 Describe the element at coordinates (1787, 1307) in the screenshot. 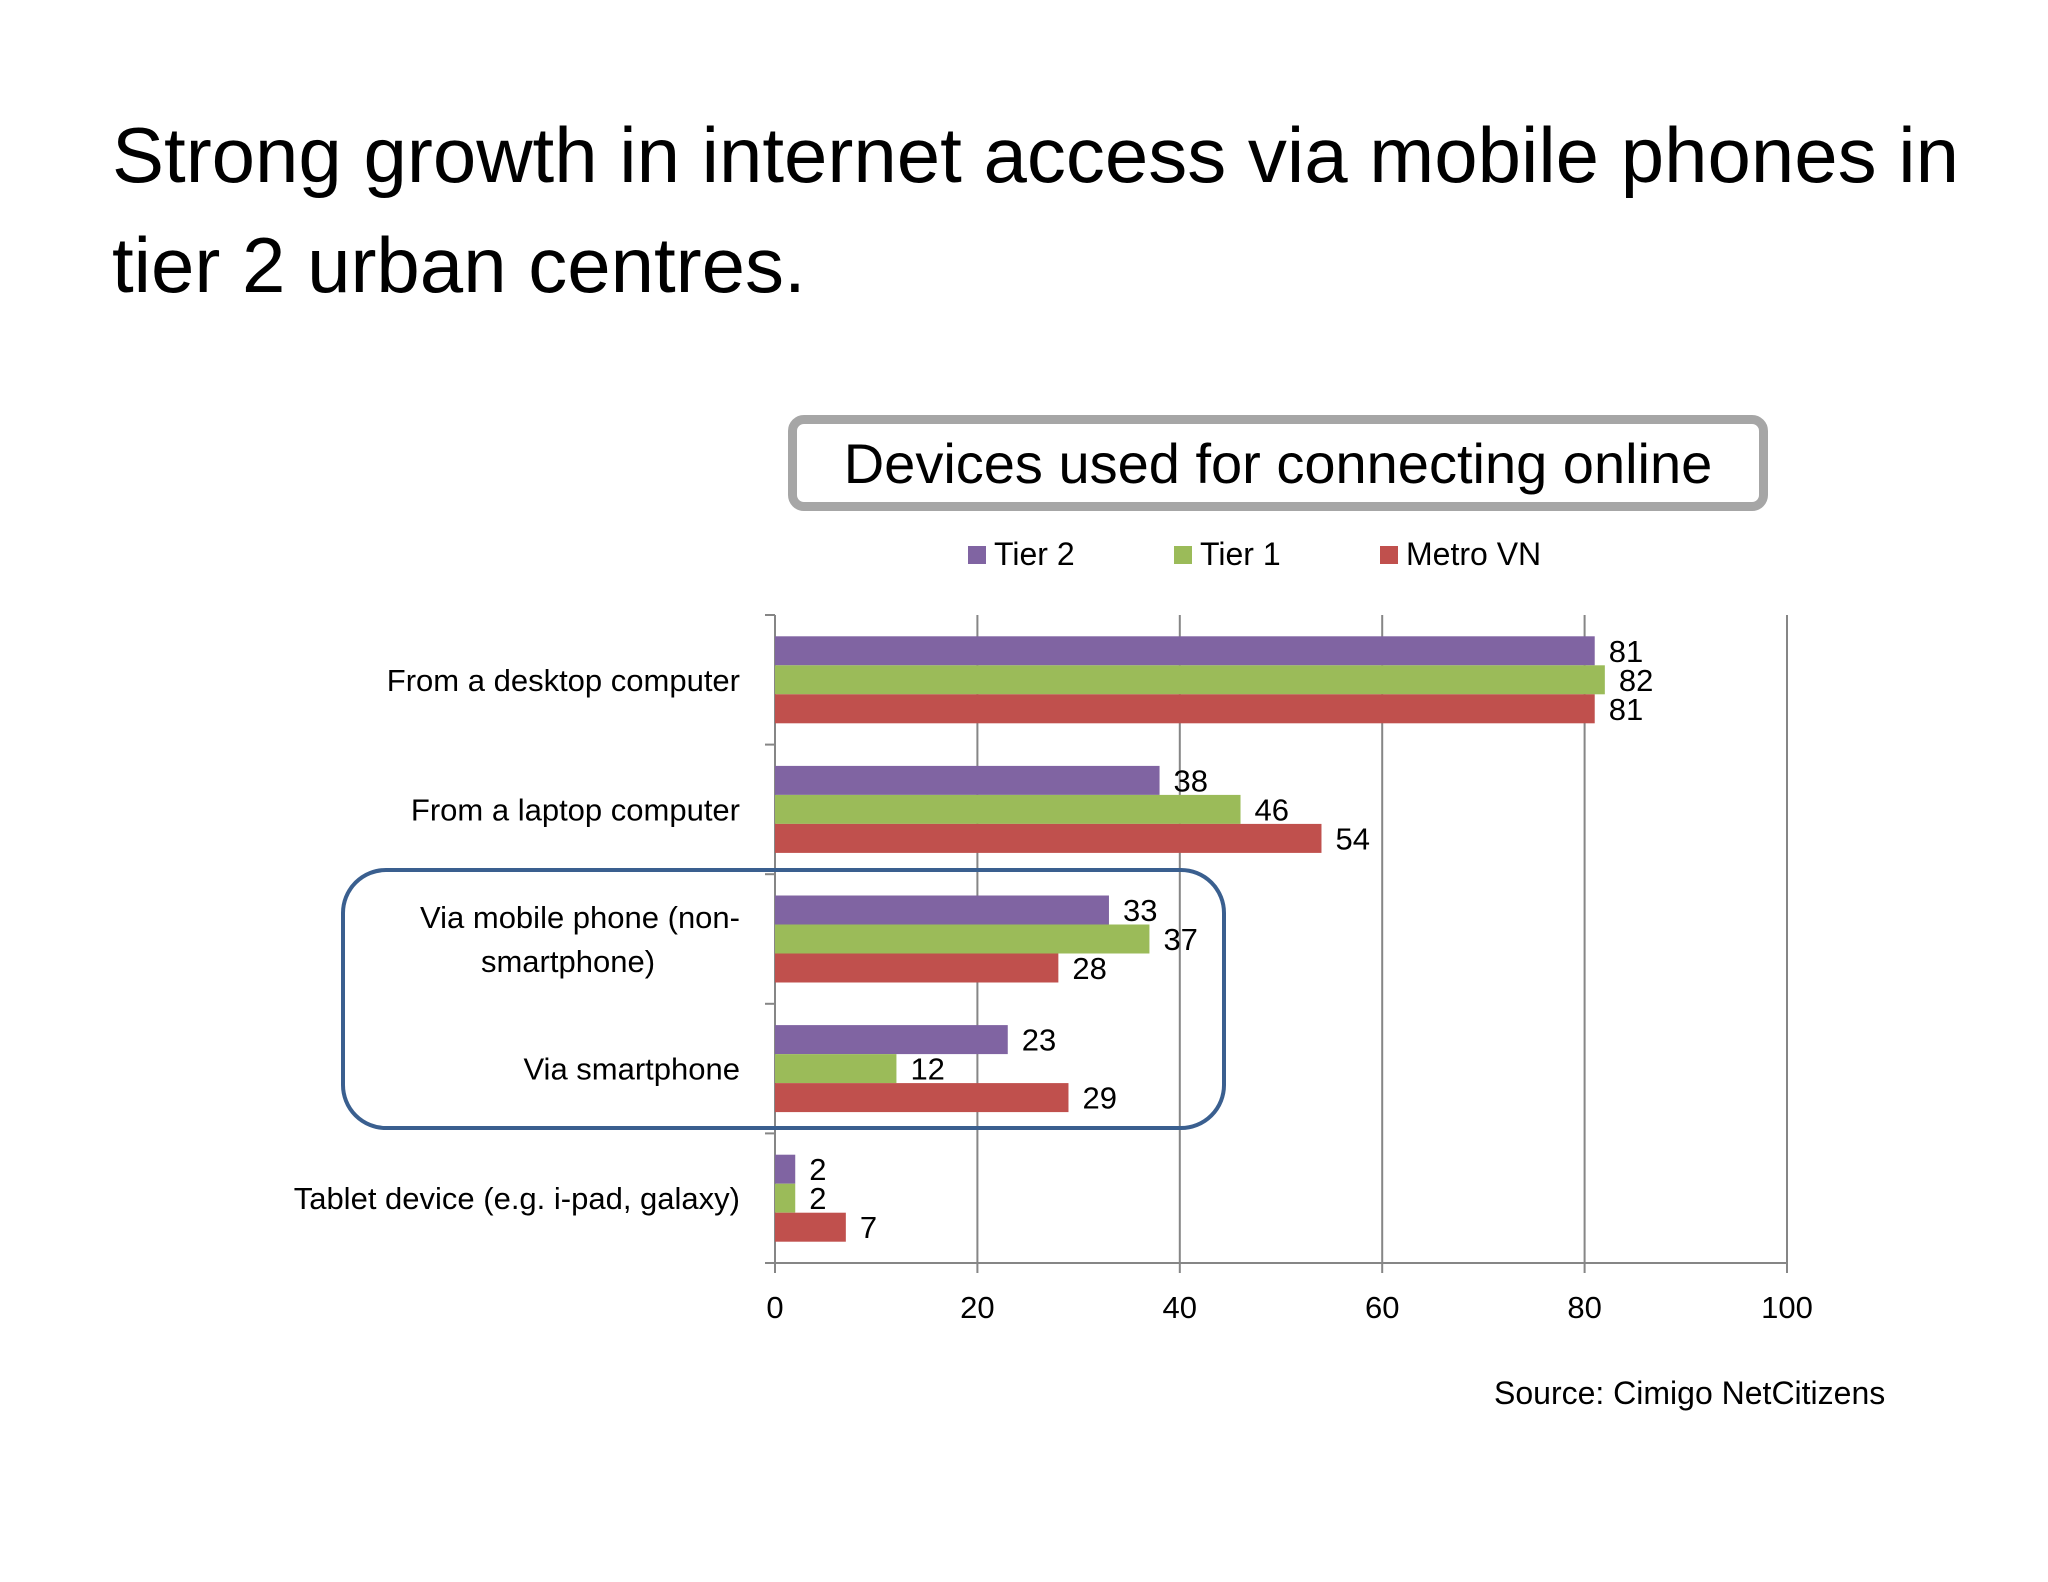

I see `x-tick-label: 100` at that location.